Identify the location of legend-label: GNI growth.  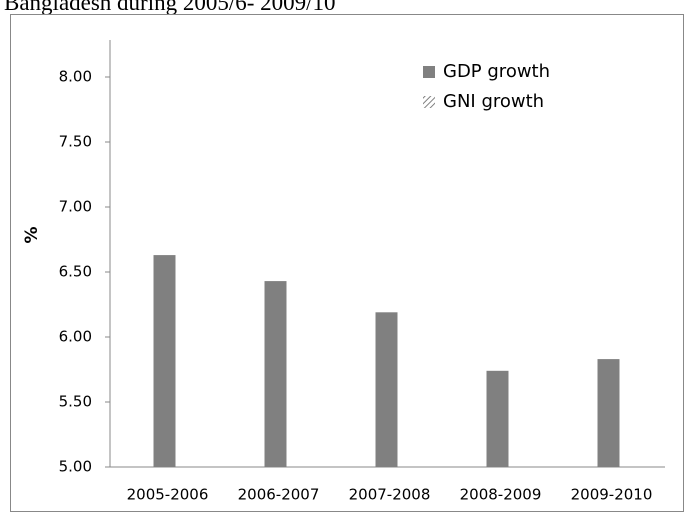
(493, 101).